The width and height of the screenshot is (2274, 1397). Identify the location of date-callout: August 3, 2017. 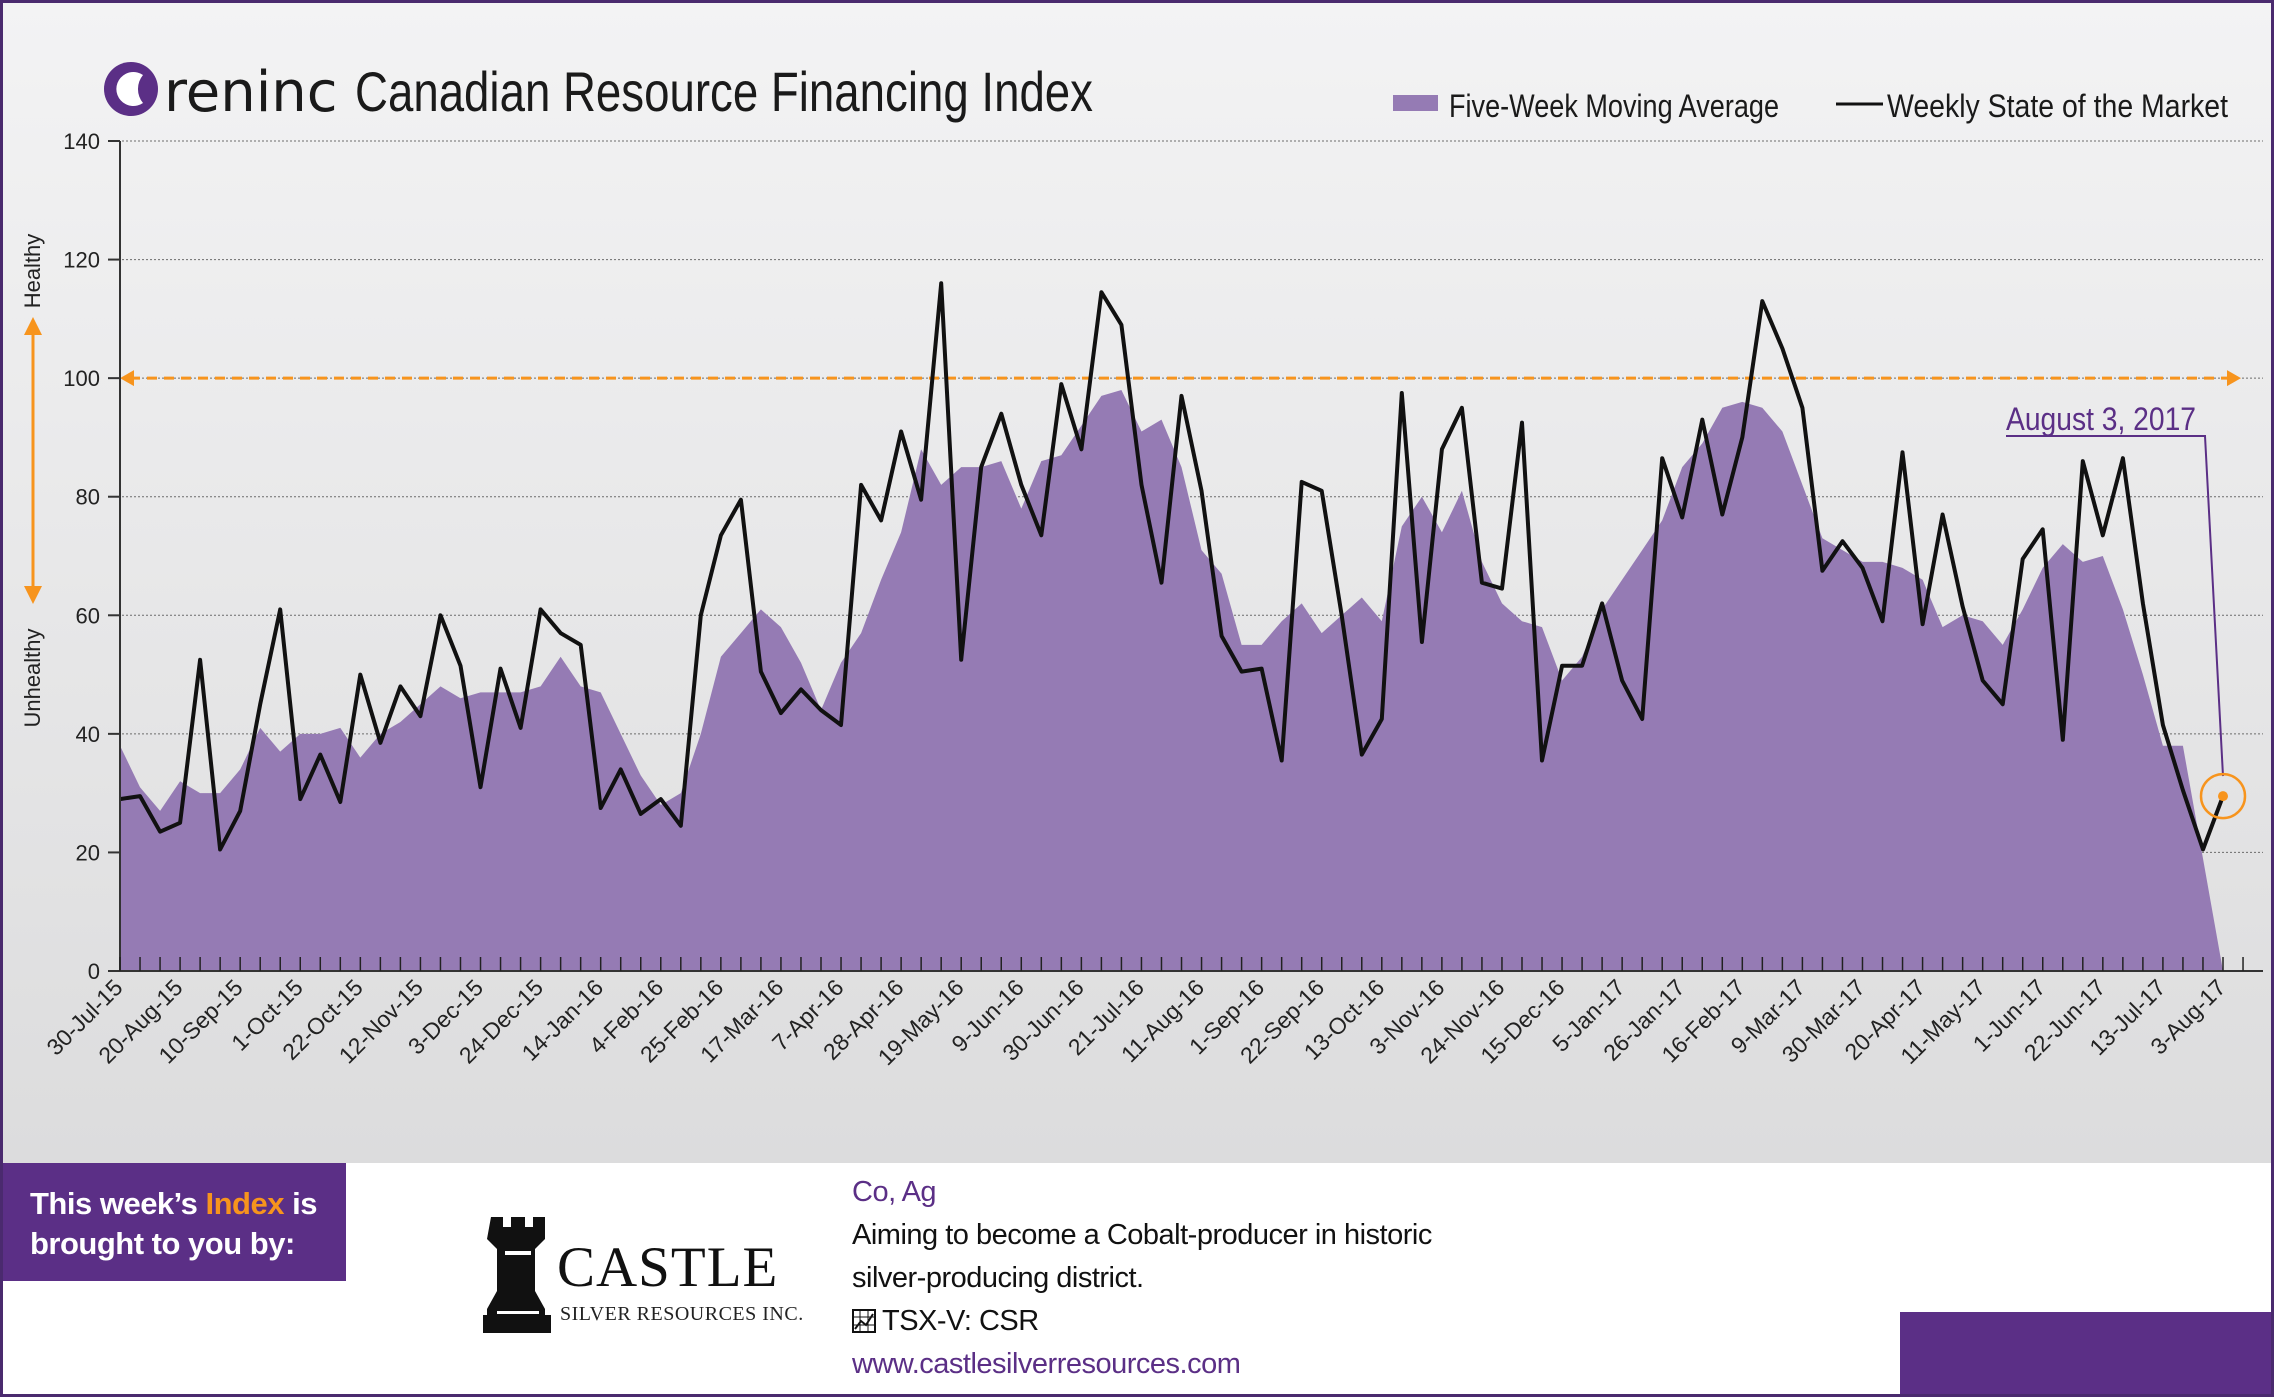
(2126, 610).